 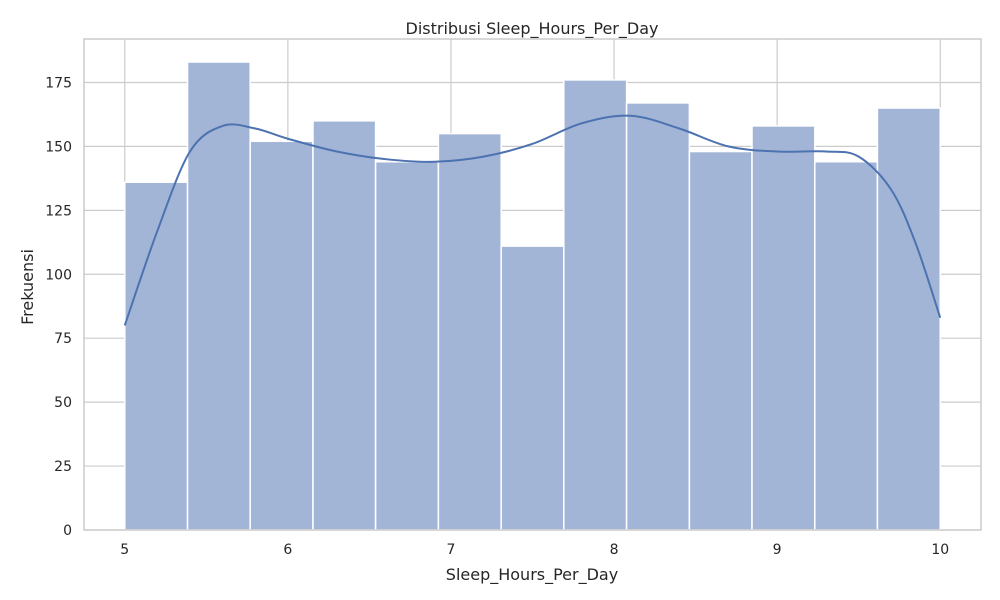 What do you see at coordinates (534, 550) in the screenshot?
I see `x-axis-ticks: 5 6 7 8 9 10` at bounding box center [534, 550].